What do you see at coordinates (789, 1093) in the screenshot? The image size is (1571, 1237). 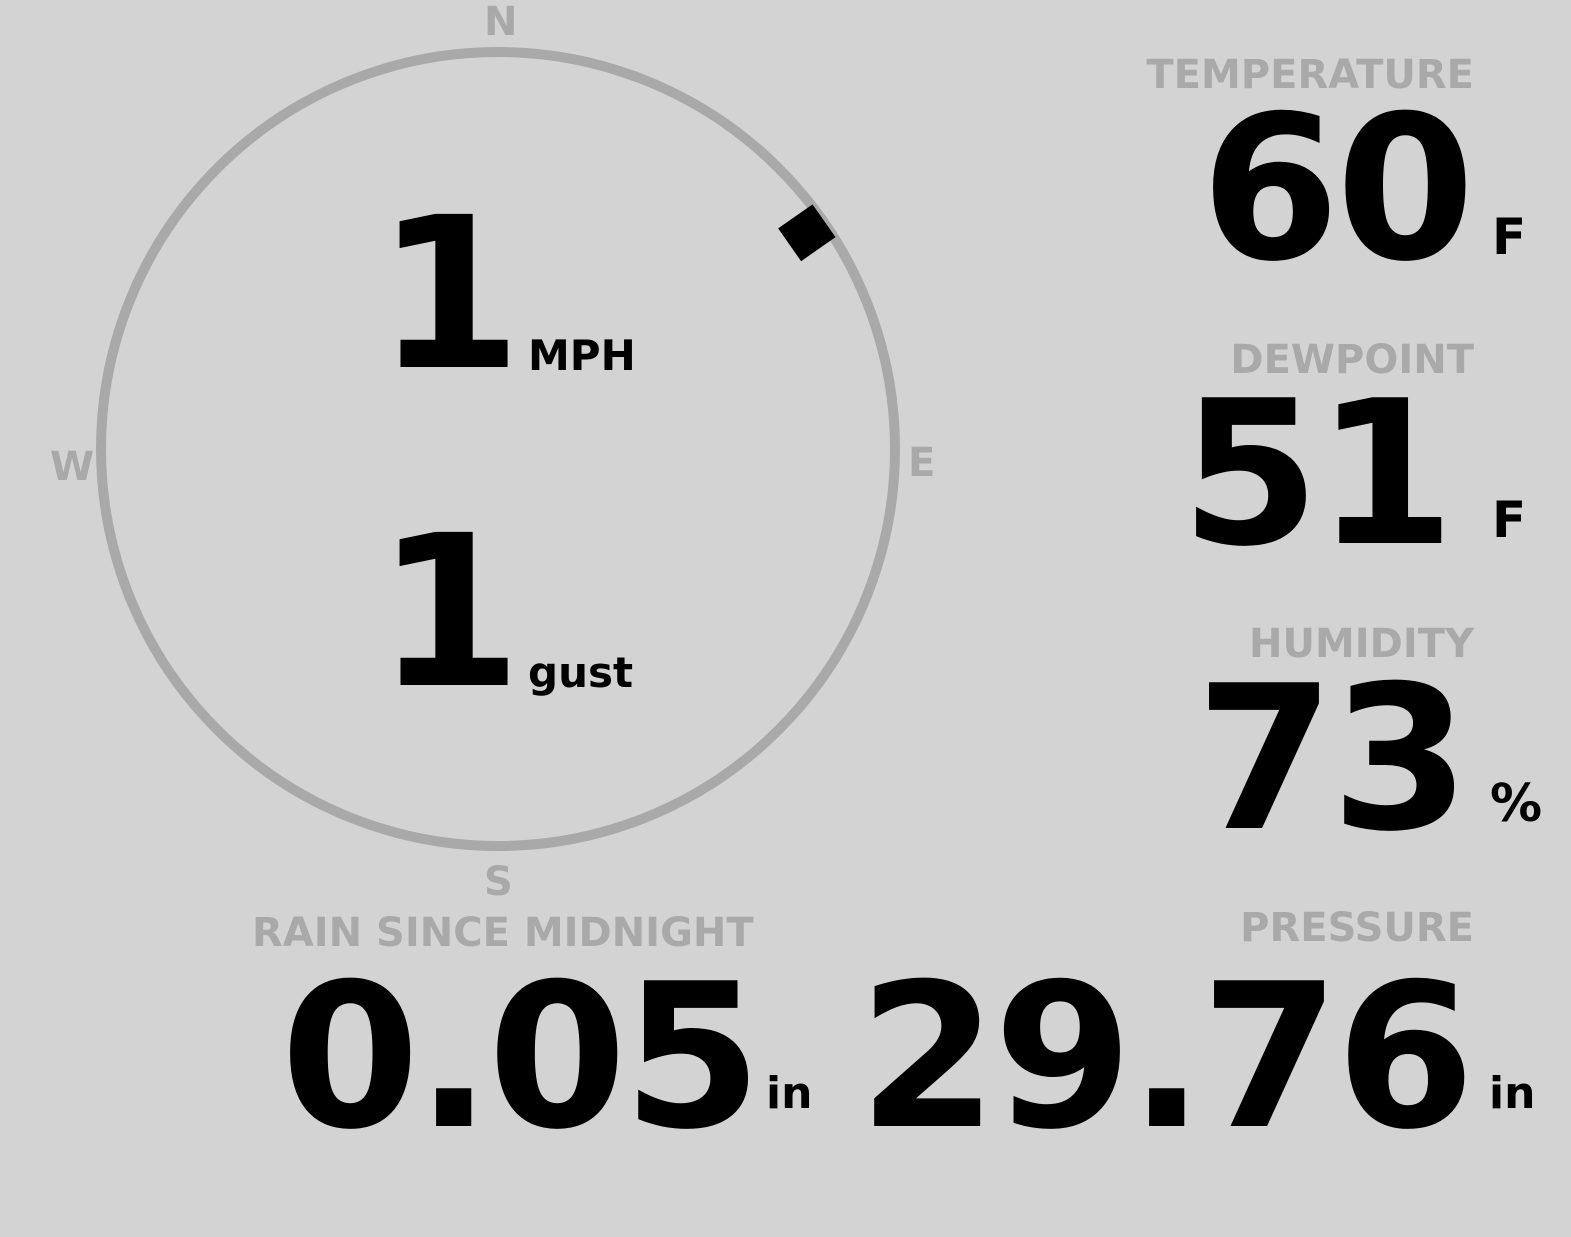 I see `rain-unit: in` at bounding box center [789, 1093].